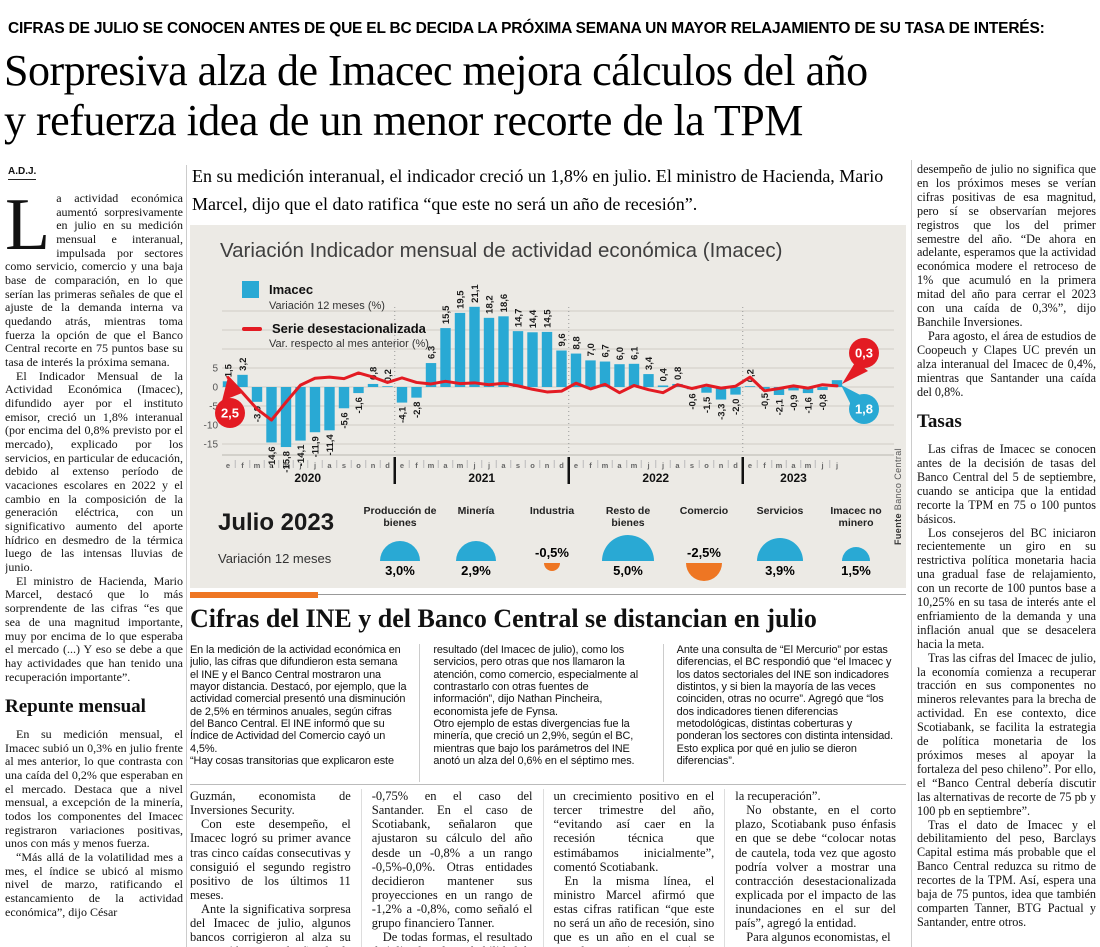 Image resolution: width=1100 pixels, height=947 pixels. I want to click on gauge-zone, so click(628, 546).